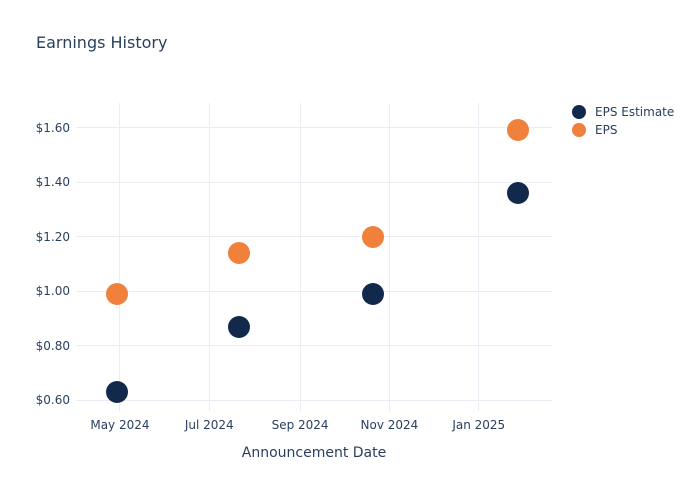 This screenshot has width=700, height=500. I want to click on y-tick-label-1.4: $1.40, so click(52, 182).